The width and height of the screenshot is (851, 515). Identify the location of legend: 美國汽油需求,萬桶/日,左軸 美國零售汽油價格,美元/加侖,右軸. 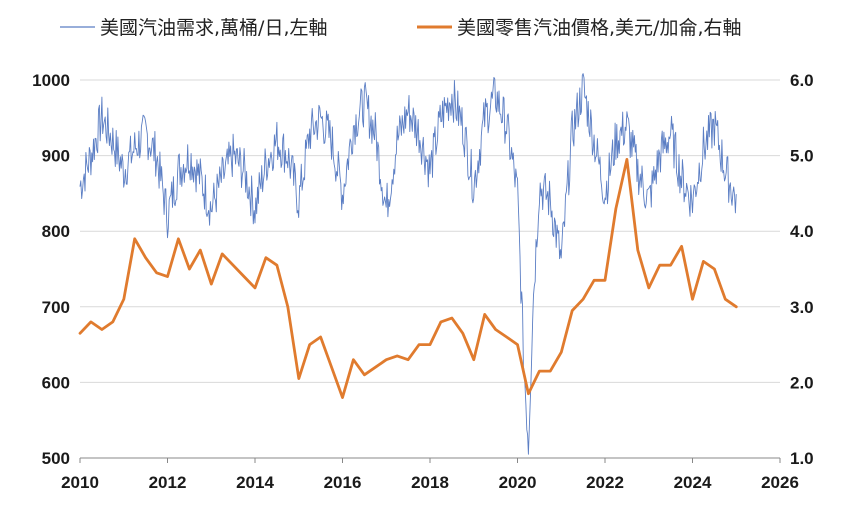
(400, 28).